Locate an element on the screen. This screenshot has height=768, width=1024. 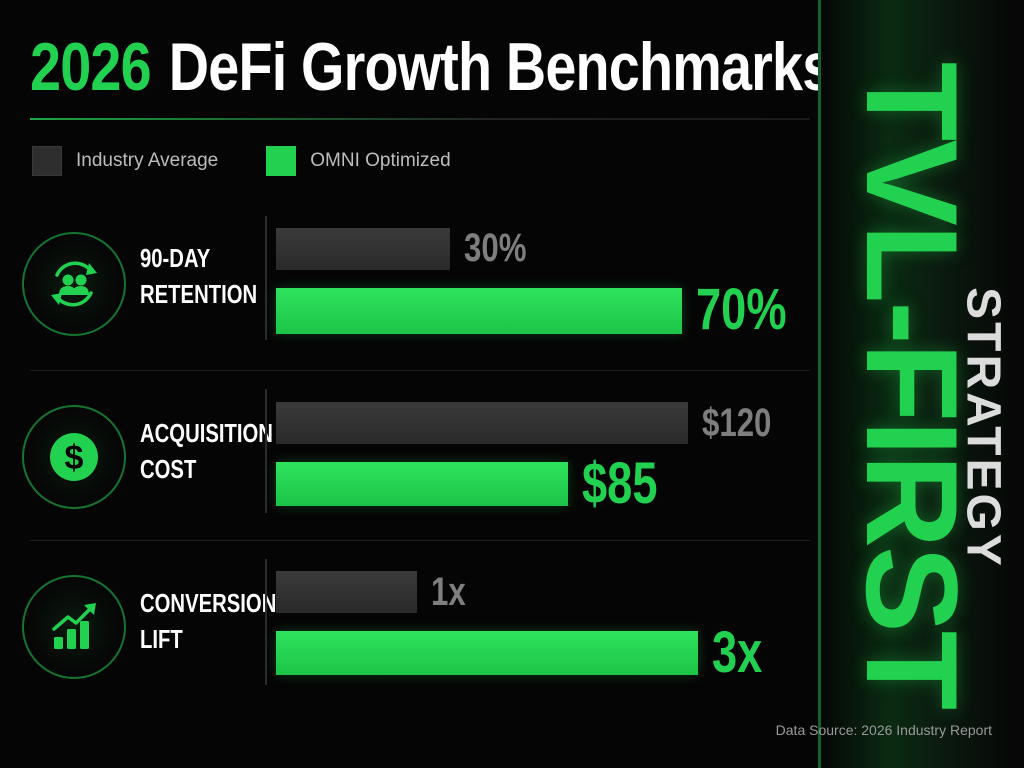
legend-label-omni: OMNI Optimized is located at coordinates (380, 160).